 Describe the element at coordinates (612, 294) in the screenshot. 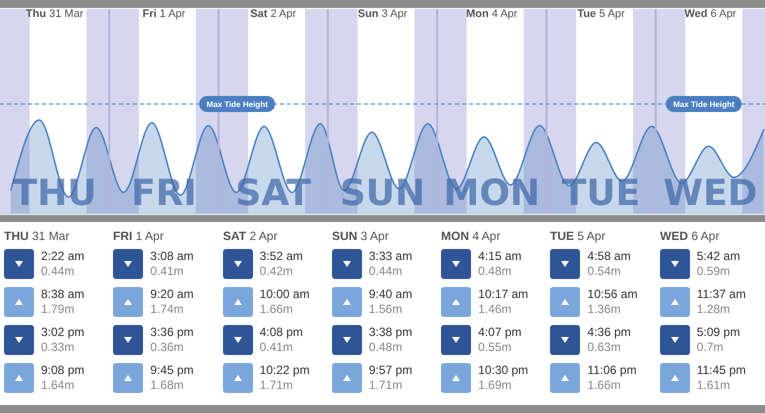

I see `text: 10:56 am` at that location.